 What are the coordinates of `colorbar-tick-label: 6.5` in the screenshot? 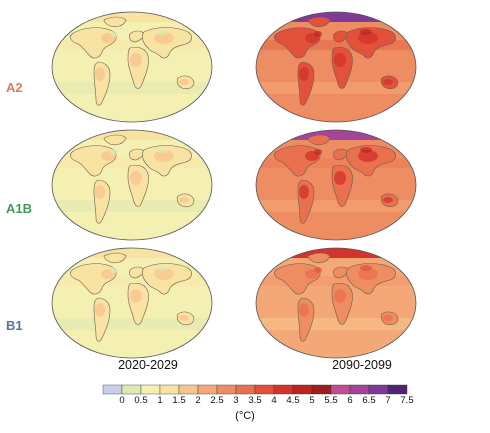 It's located at (369, 400).